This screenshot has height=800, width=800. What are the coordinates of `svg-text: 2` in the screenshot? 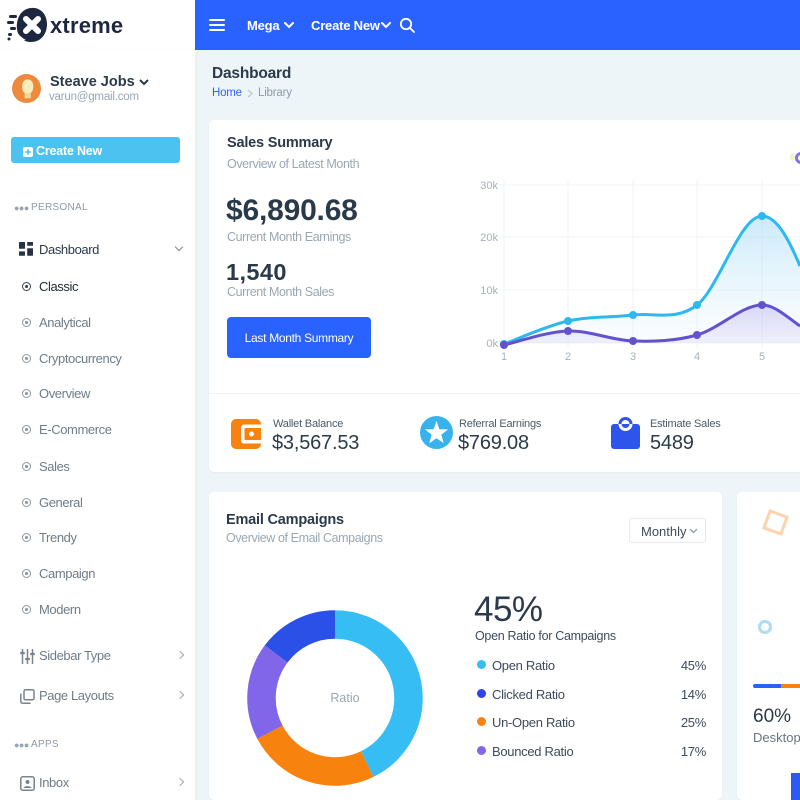 It's located at (568, 357).